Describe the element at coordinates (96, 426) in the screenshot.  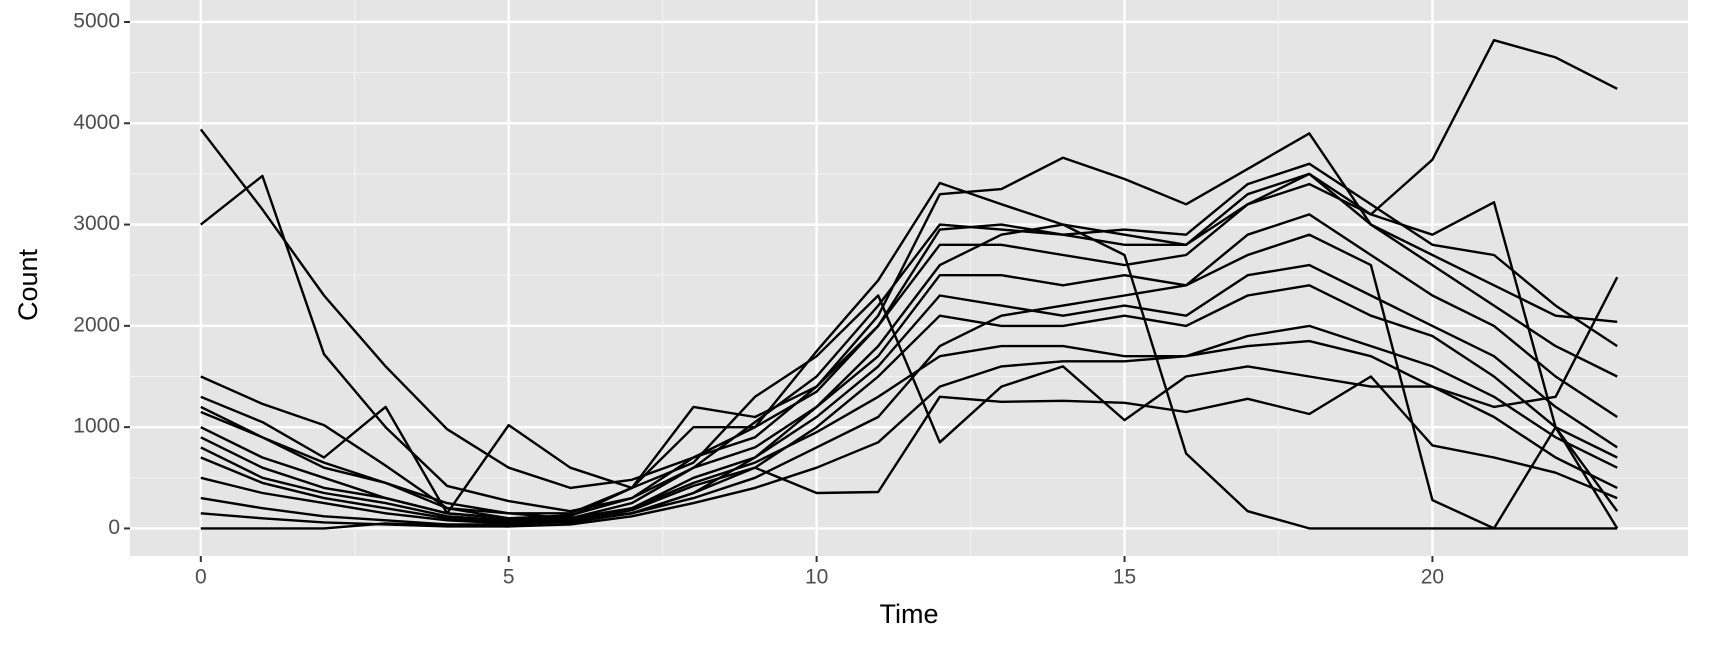
I see `y-tick-label: 1000` at that location.